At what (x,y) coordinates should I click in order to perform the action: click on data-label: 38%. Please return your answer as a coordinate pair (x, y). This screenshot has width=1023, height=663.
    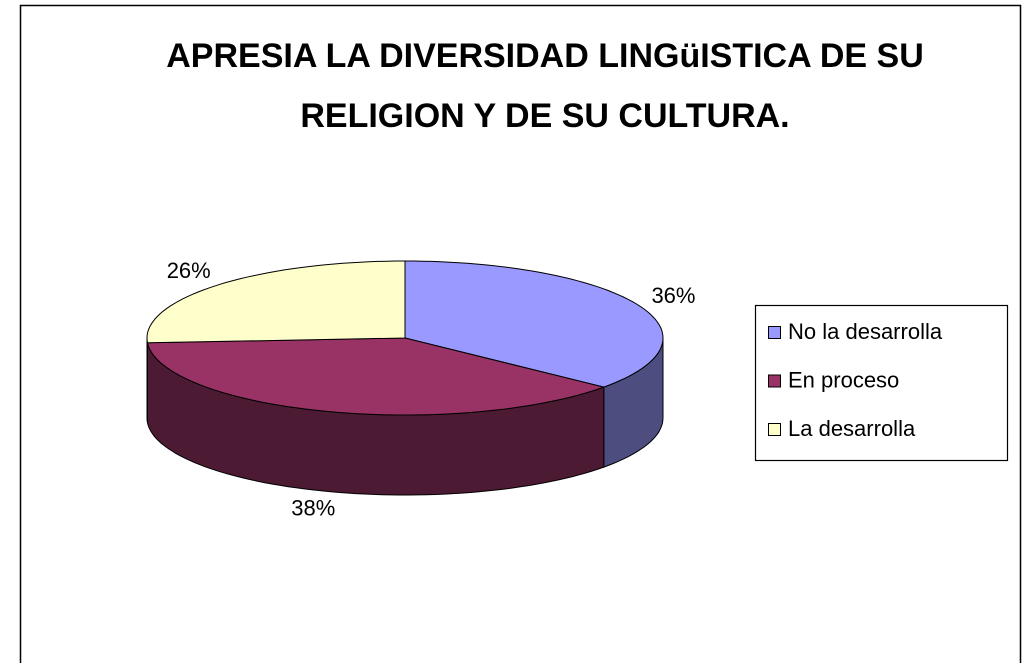
    Looking at the image, I should click on (313, 507).